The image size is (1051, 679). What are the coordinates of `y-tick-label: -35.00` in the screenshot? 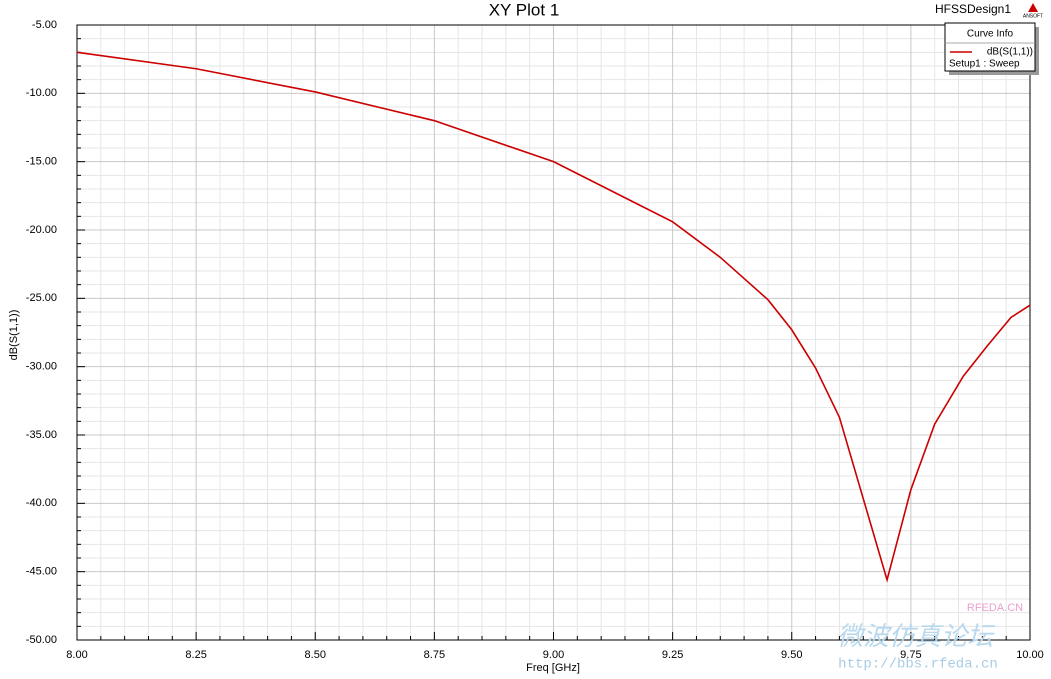 It's located at (41, 435).